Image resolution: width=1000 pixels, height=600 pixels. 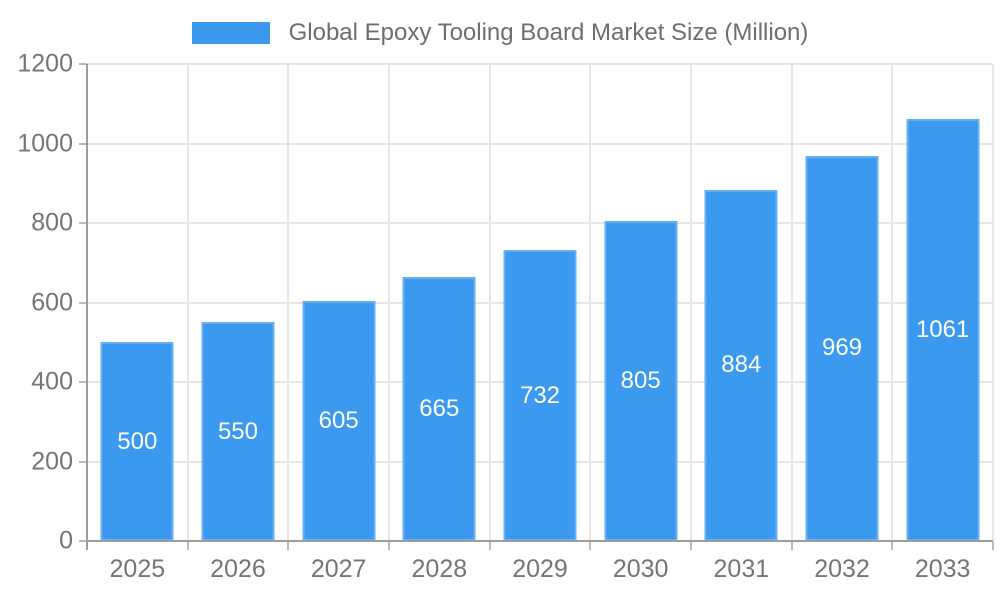 What do you see at coordinates (640, 569) in the screenshot?
I see `x-tick-label: 2030` at bounding box center [640, 569].